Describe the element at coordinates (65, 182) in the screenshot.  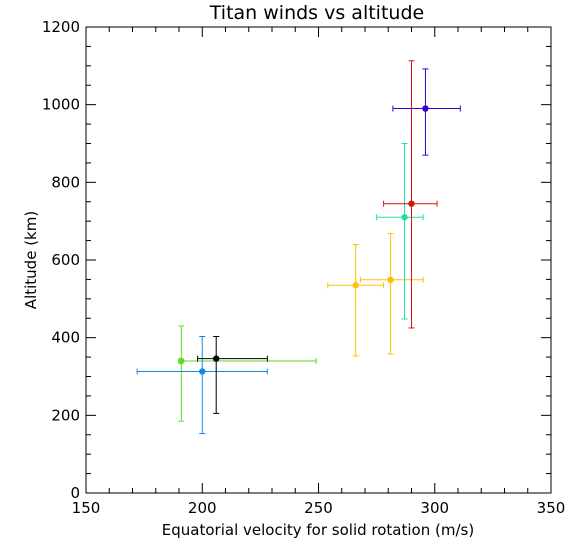
I see `y-tick-label: 800` at that location.